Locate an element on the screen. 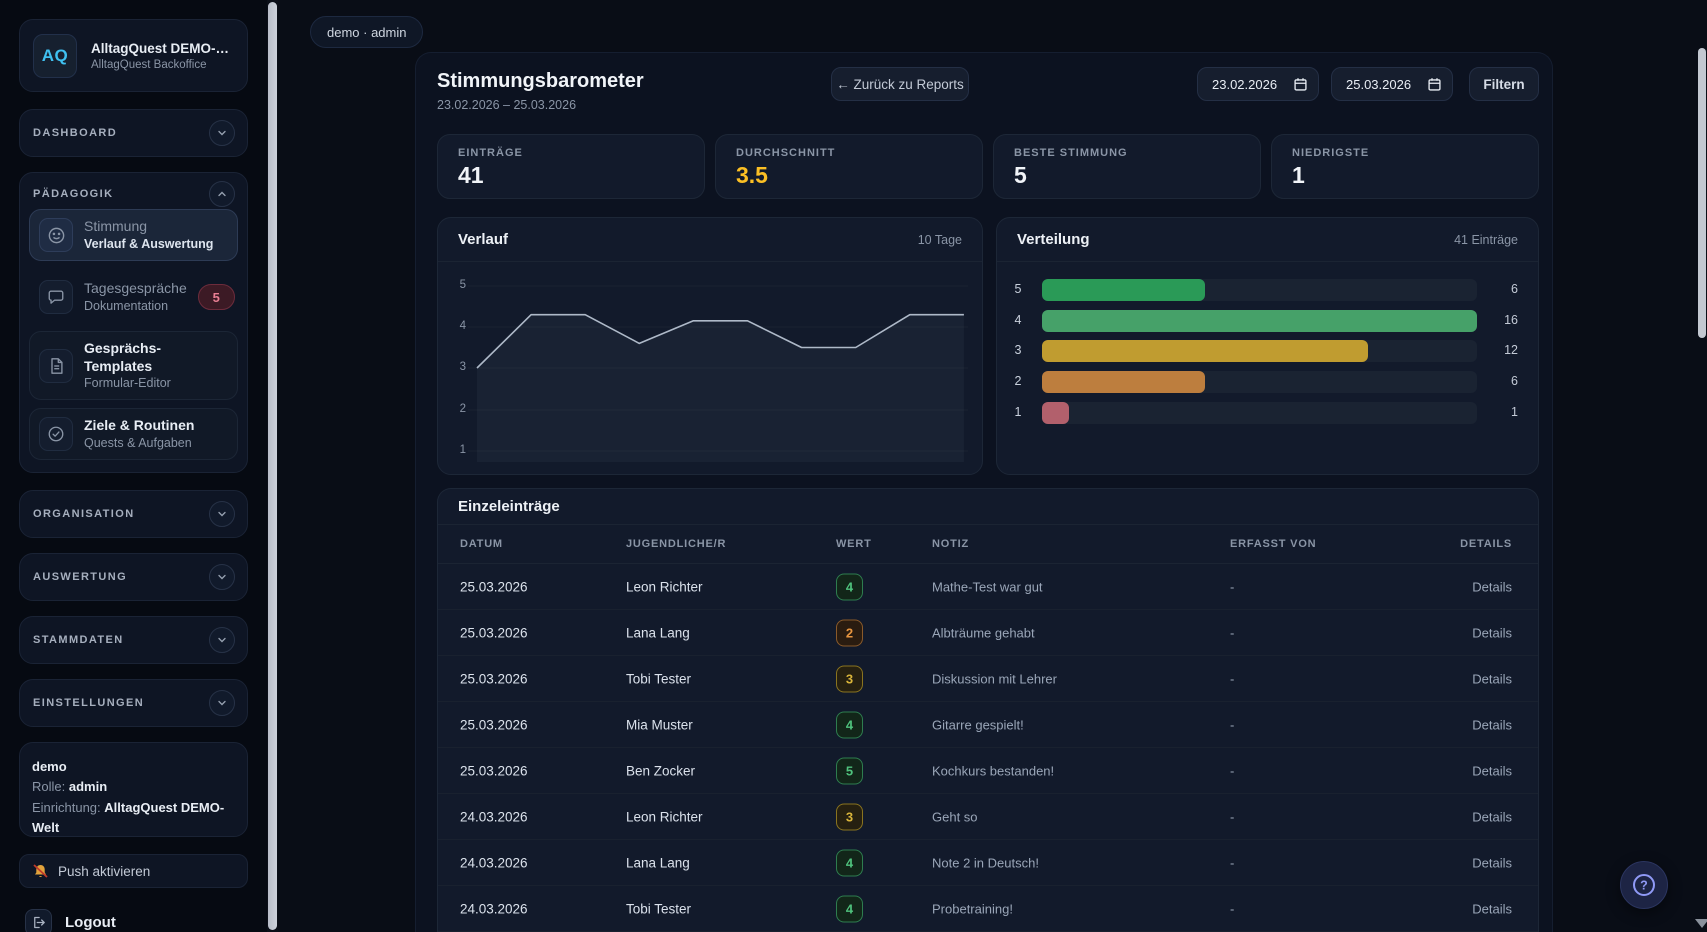 This screenshot has height=932, width=1707. sidebar-scrollbar-thumb is located at coordinates (272, 466).